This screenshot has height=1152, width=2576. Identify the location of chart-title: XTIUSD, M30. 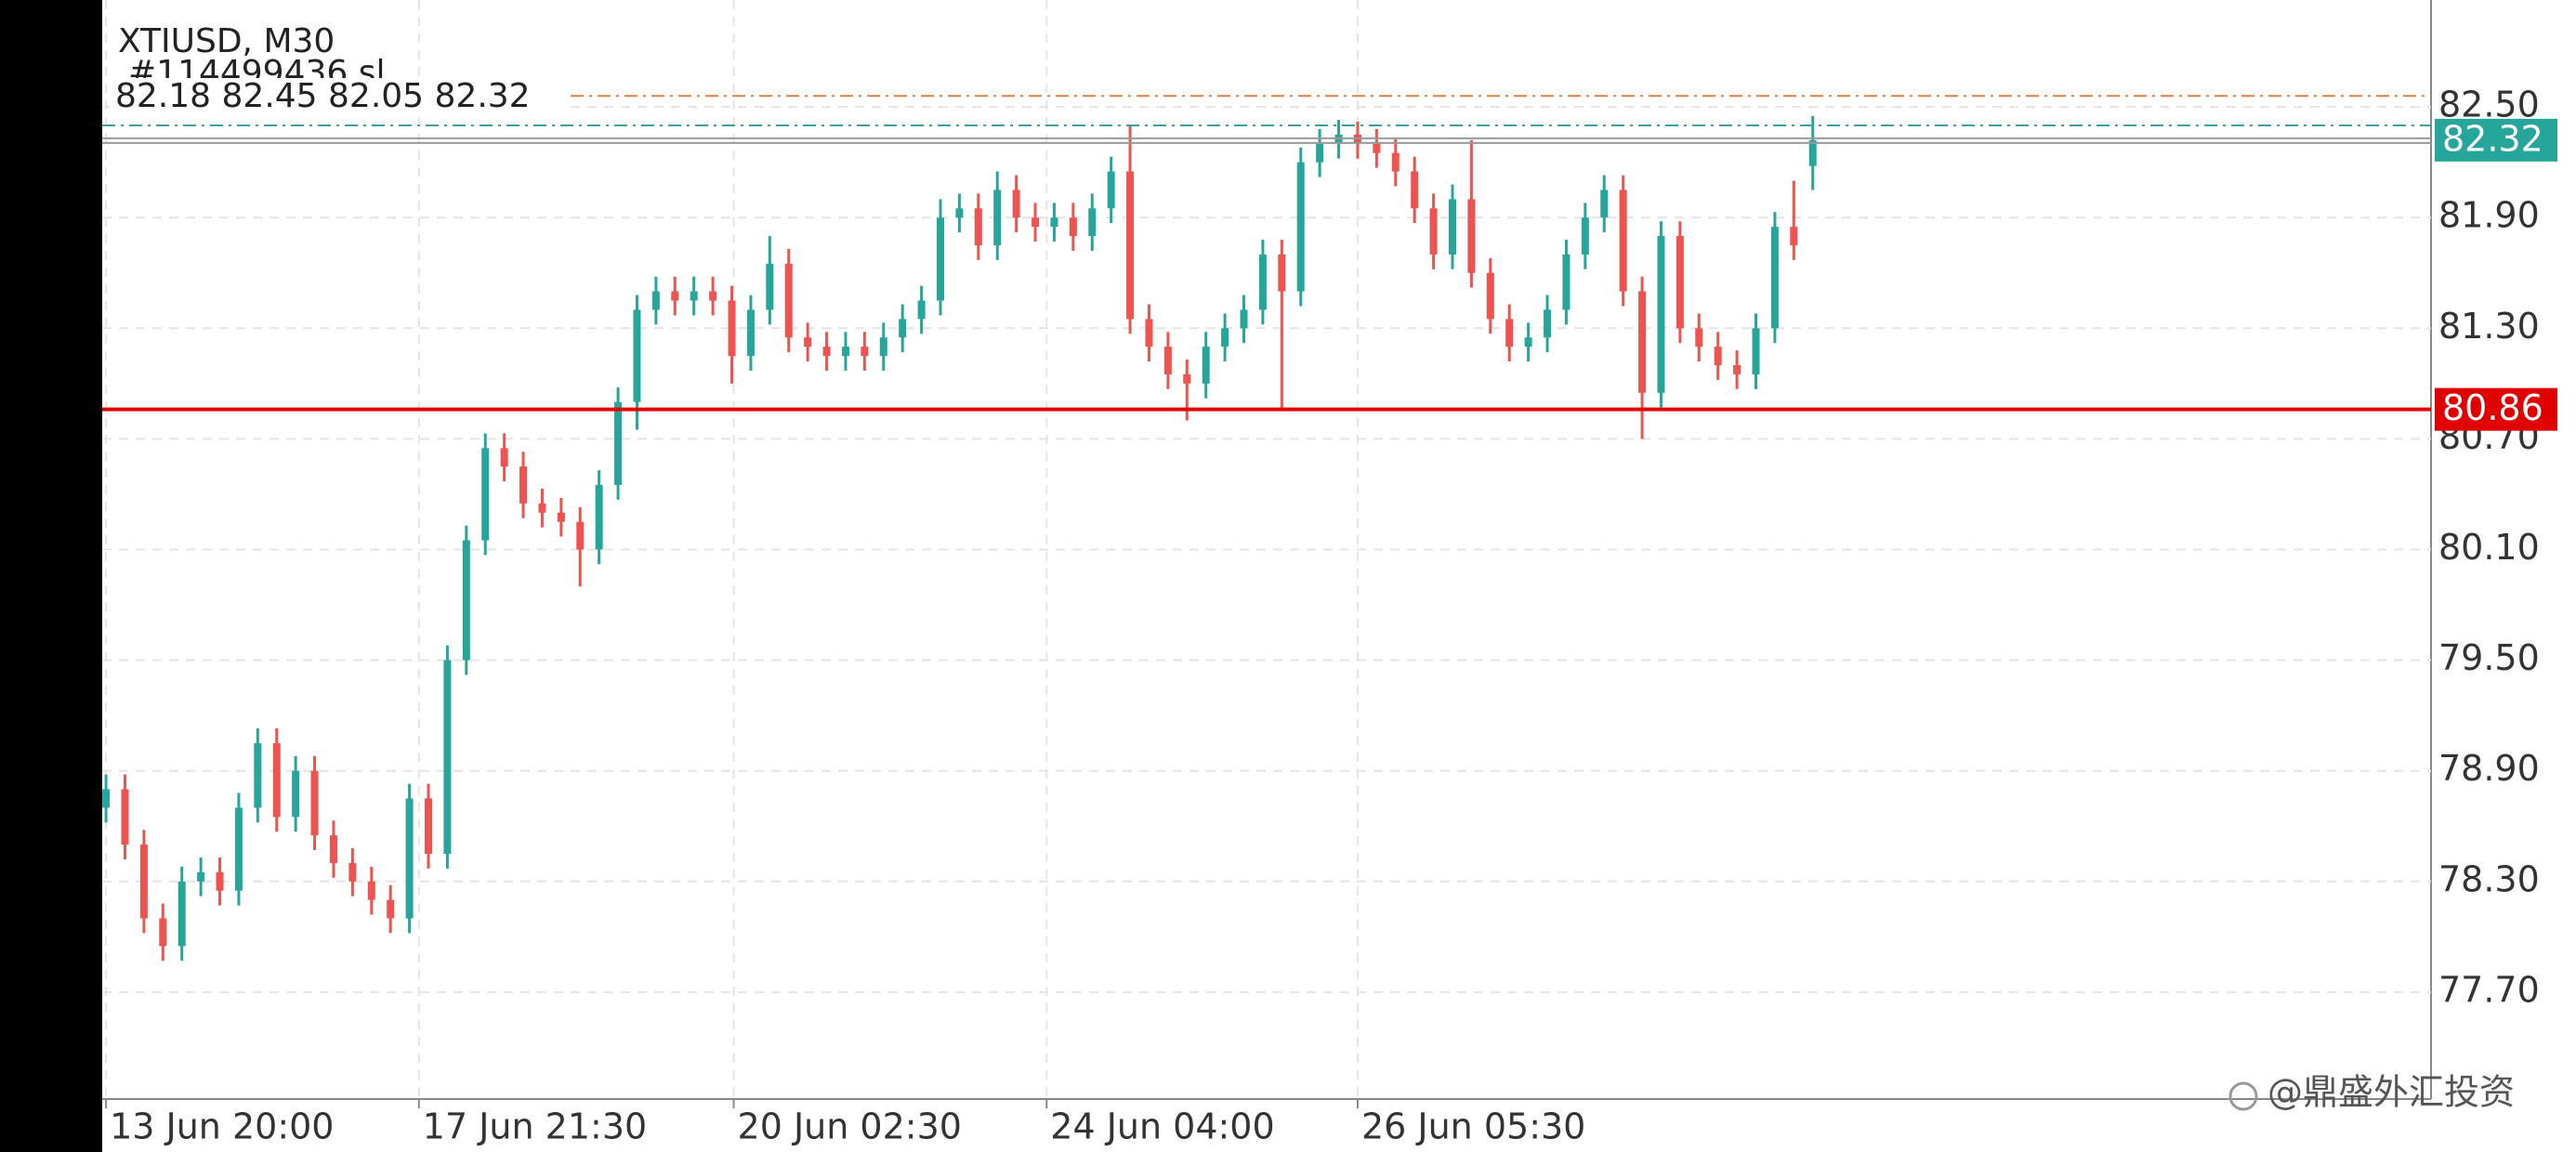
(226, 41).